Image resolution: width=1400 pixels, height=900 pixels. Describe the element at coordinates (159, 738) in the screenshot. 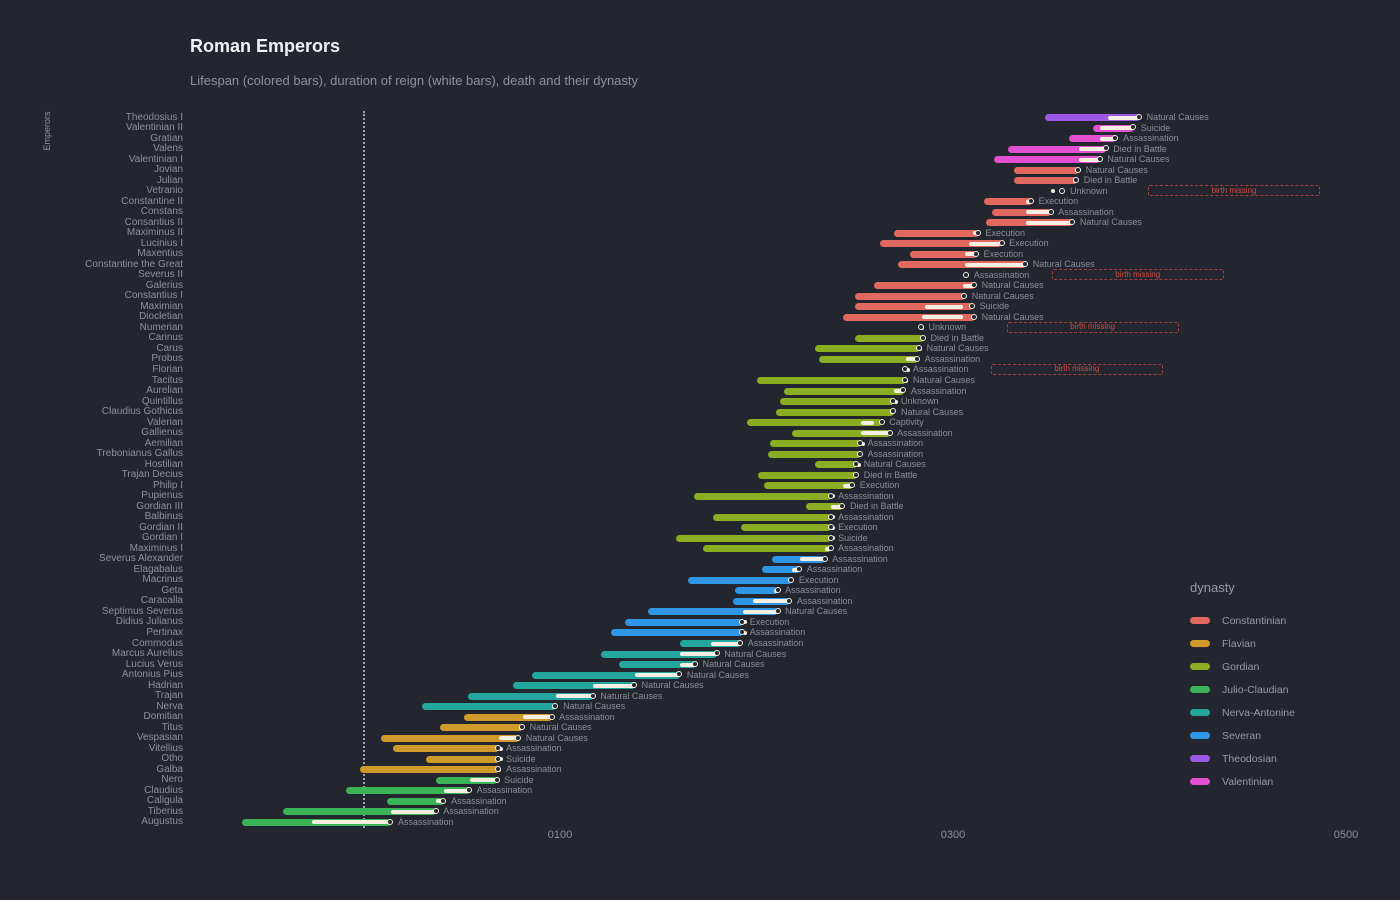

I see `emperor-label: Vespasian` at that location.